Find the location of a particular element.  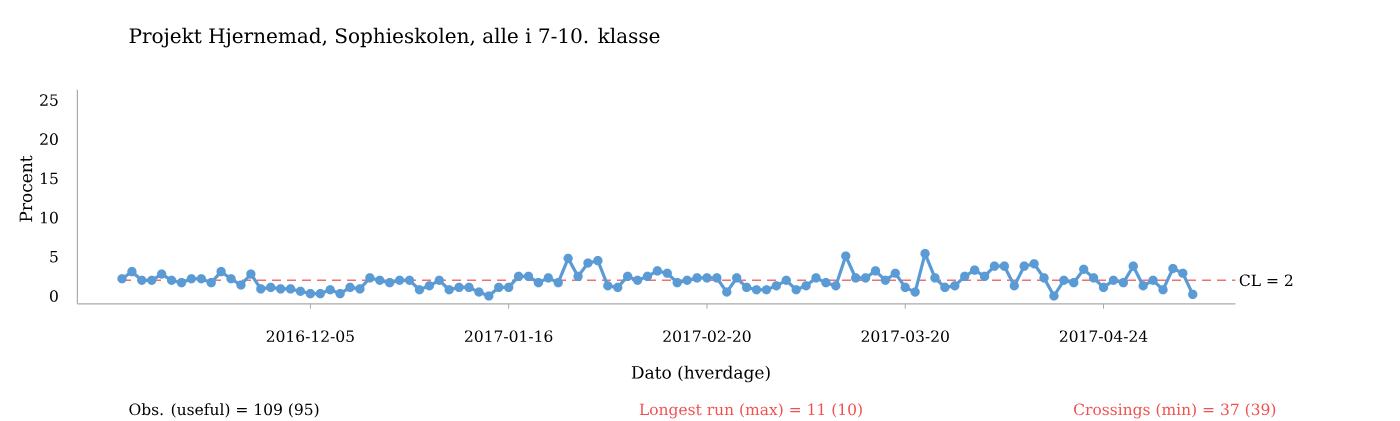

text: Crossings (min) = 37 (39) is located at coordinates (1175, 411).